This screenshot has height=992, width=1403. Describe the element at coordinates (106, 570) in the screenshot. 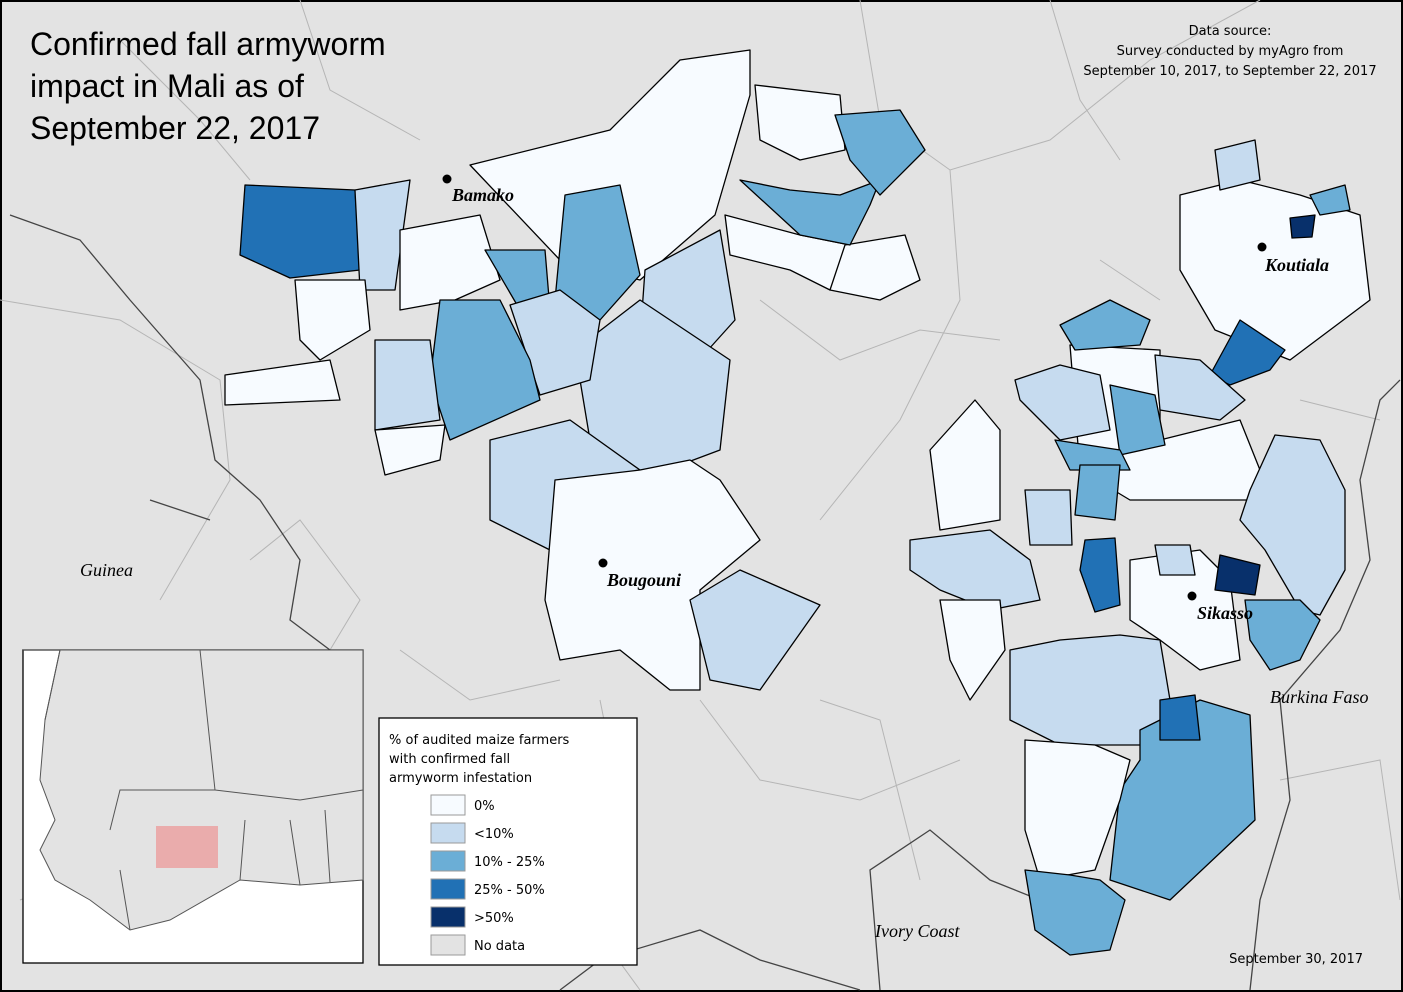

I see `country-label: Guinea` at that location.